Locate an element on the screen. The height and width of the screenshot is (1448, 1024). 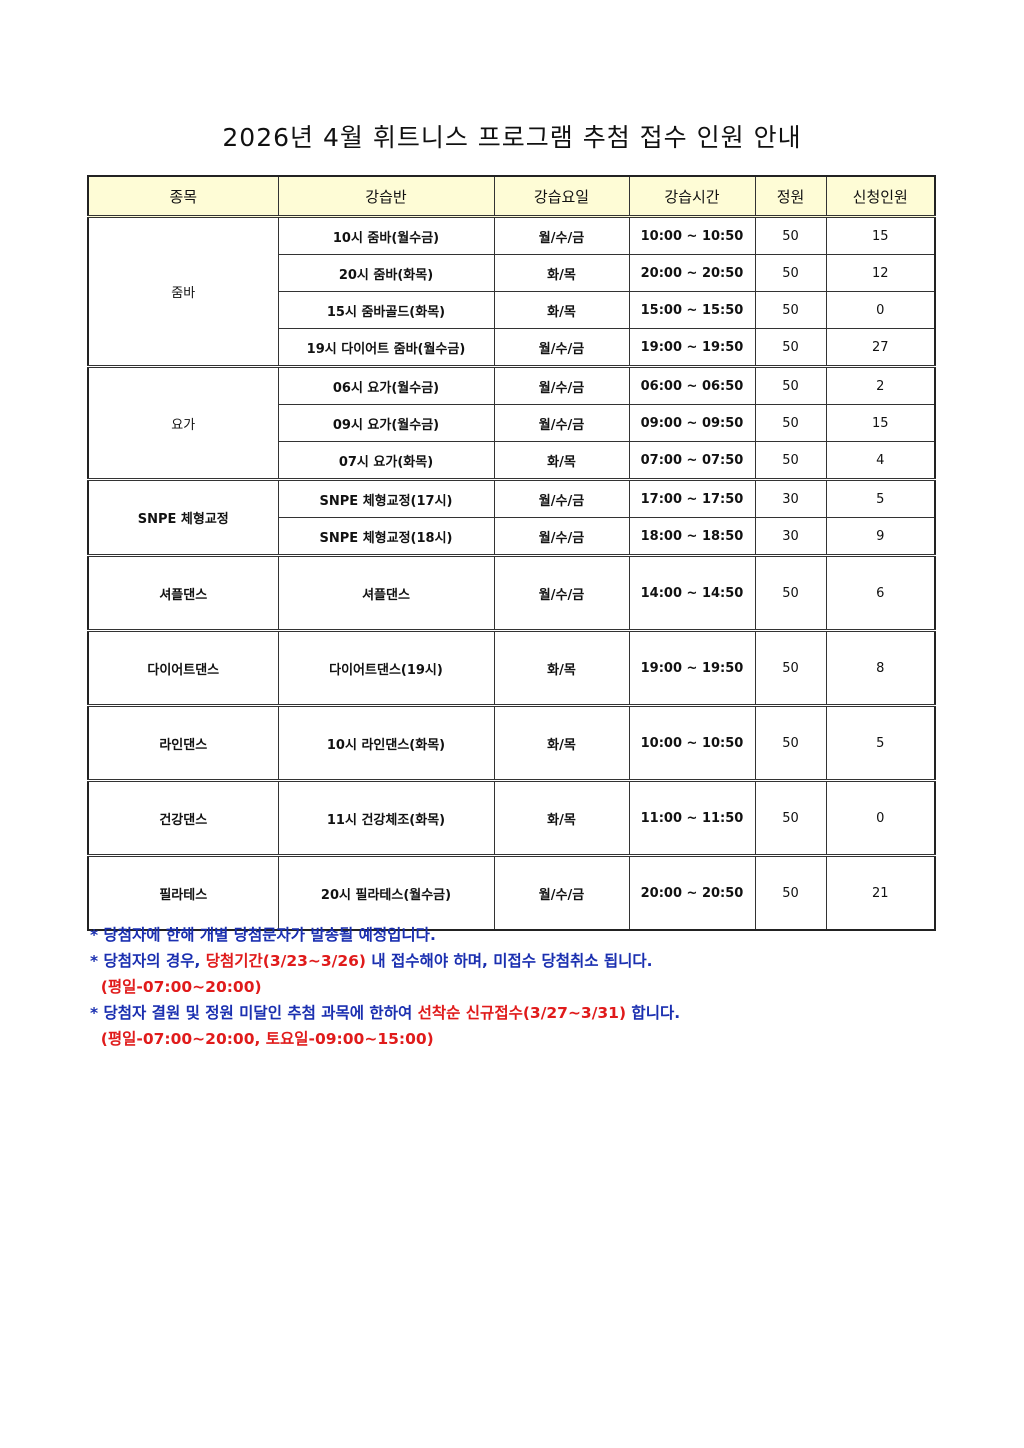
note-text: * 당첨자의 경우, is located at coordinates (148, 961).